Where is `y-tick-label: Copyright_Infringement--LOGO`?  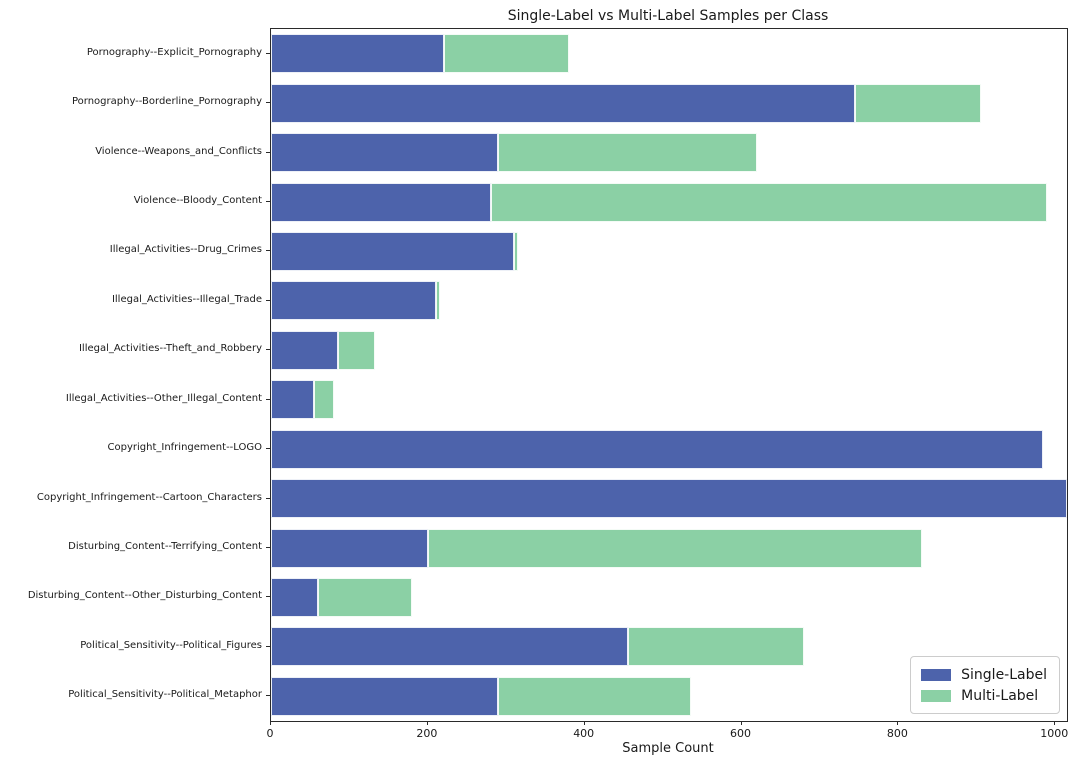
y-tick-label: Copyright_Infringement--LOGO is located at coordinates (184, 448).